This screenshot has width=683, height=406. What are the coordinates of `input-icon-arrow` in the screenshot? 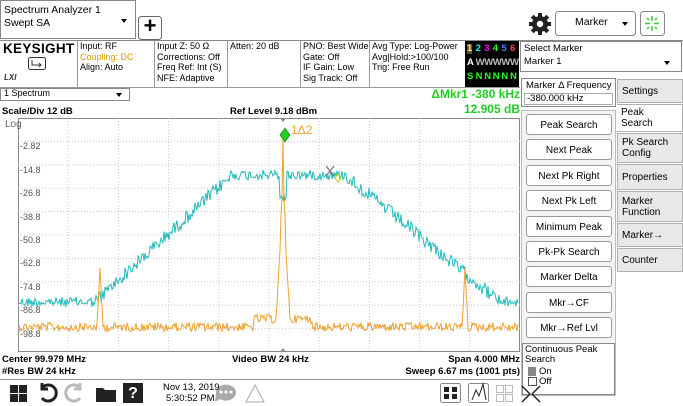 It's located at (36, 64).